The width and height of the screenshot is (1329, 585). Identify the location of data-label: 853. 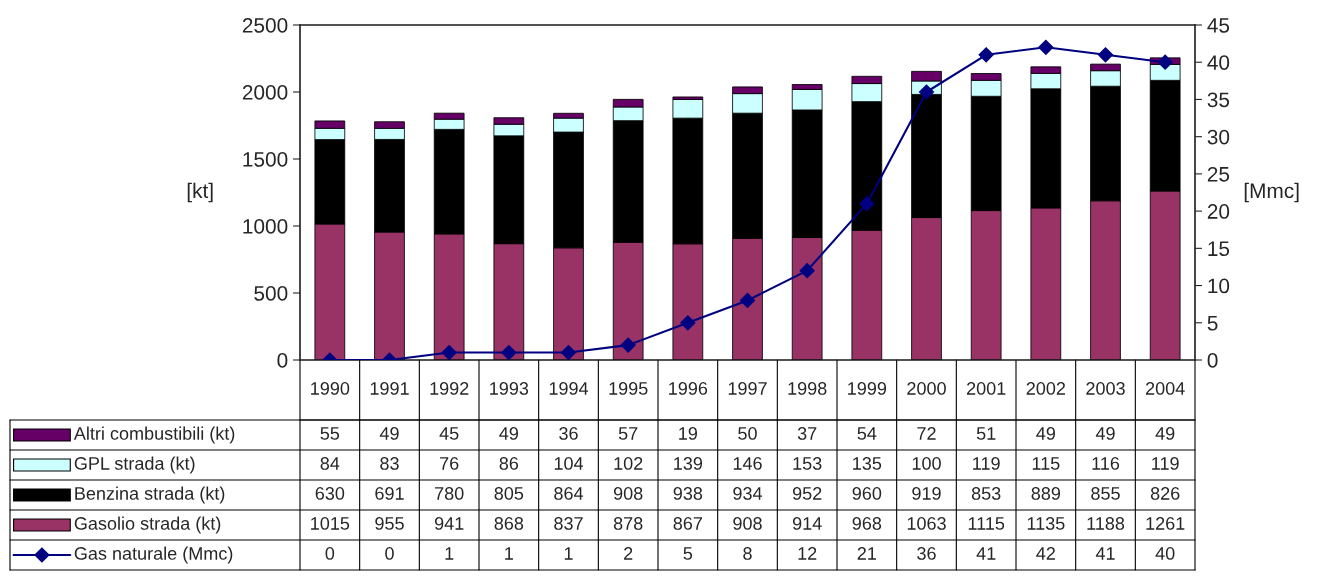
(986, 493).